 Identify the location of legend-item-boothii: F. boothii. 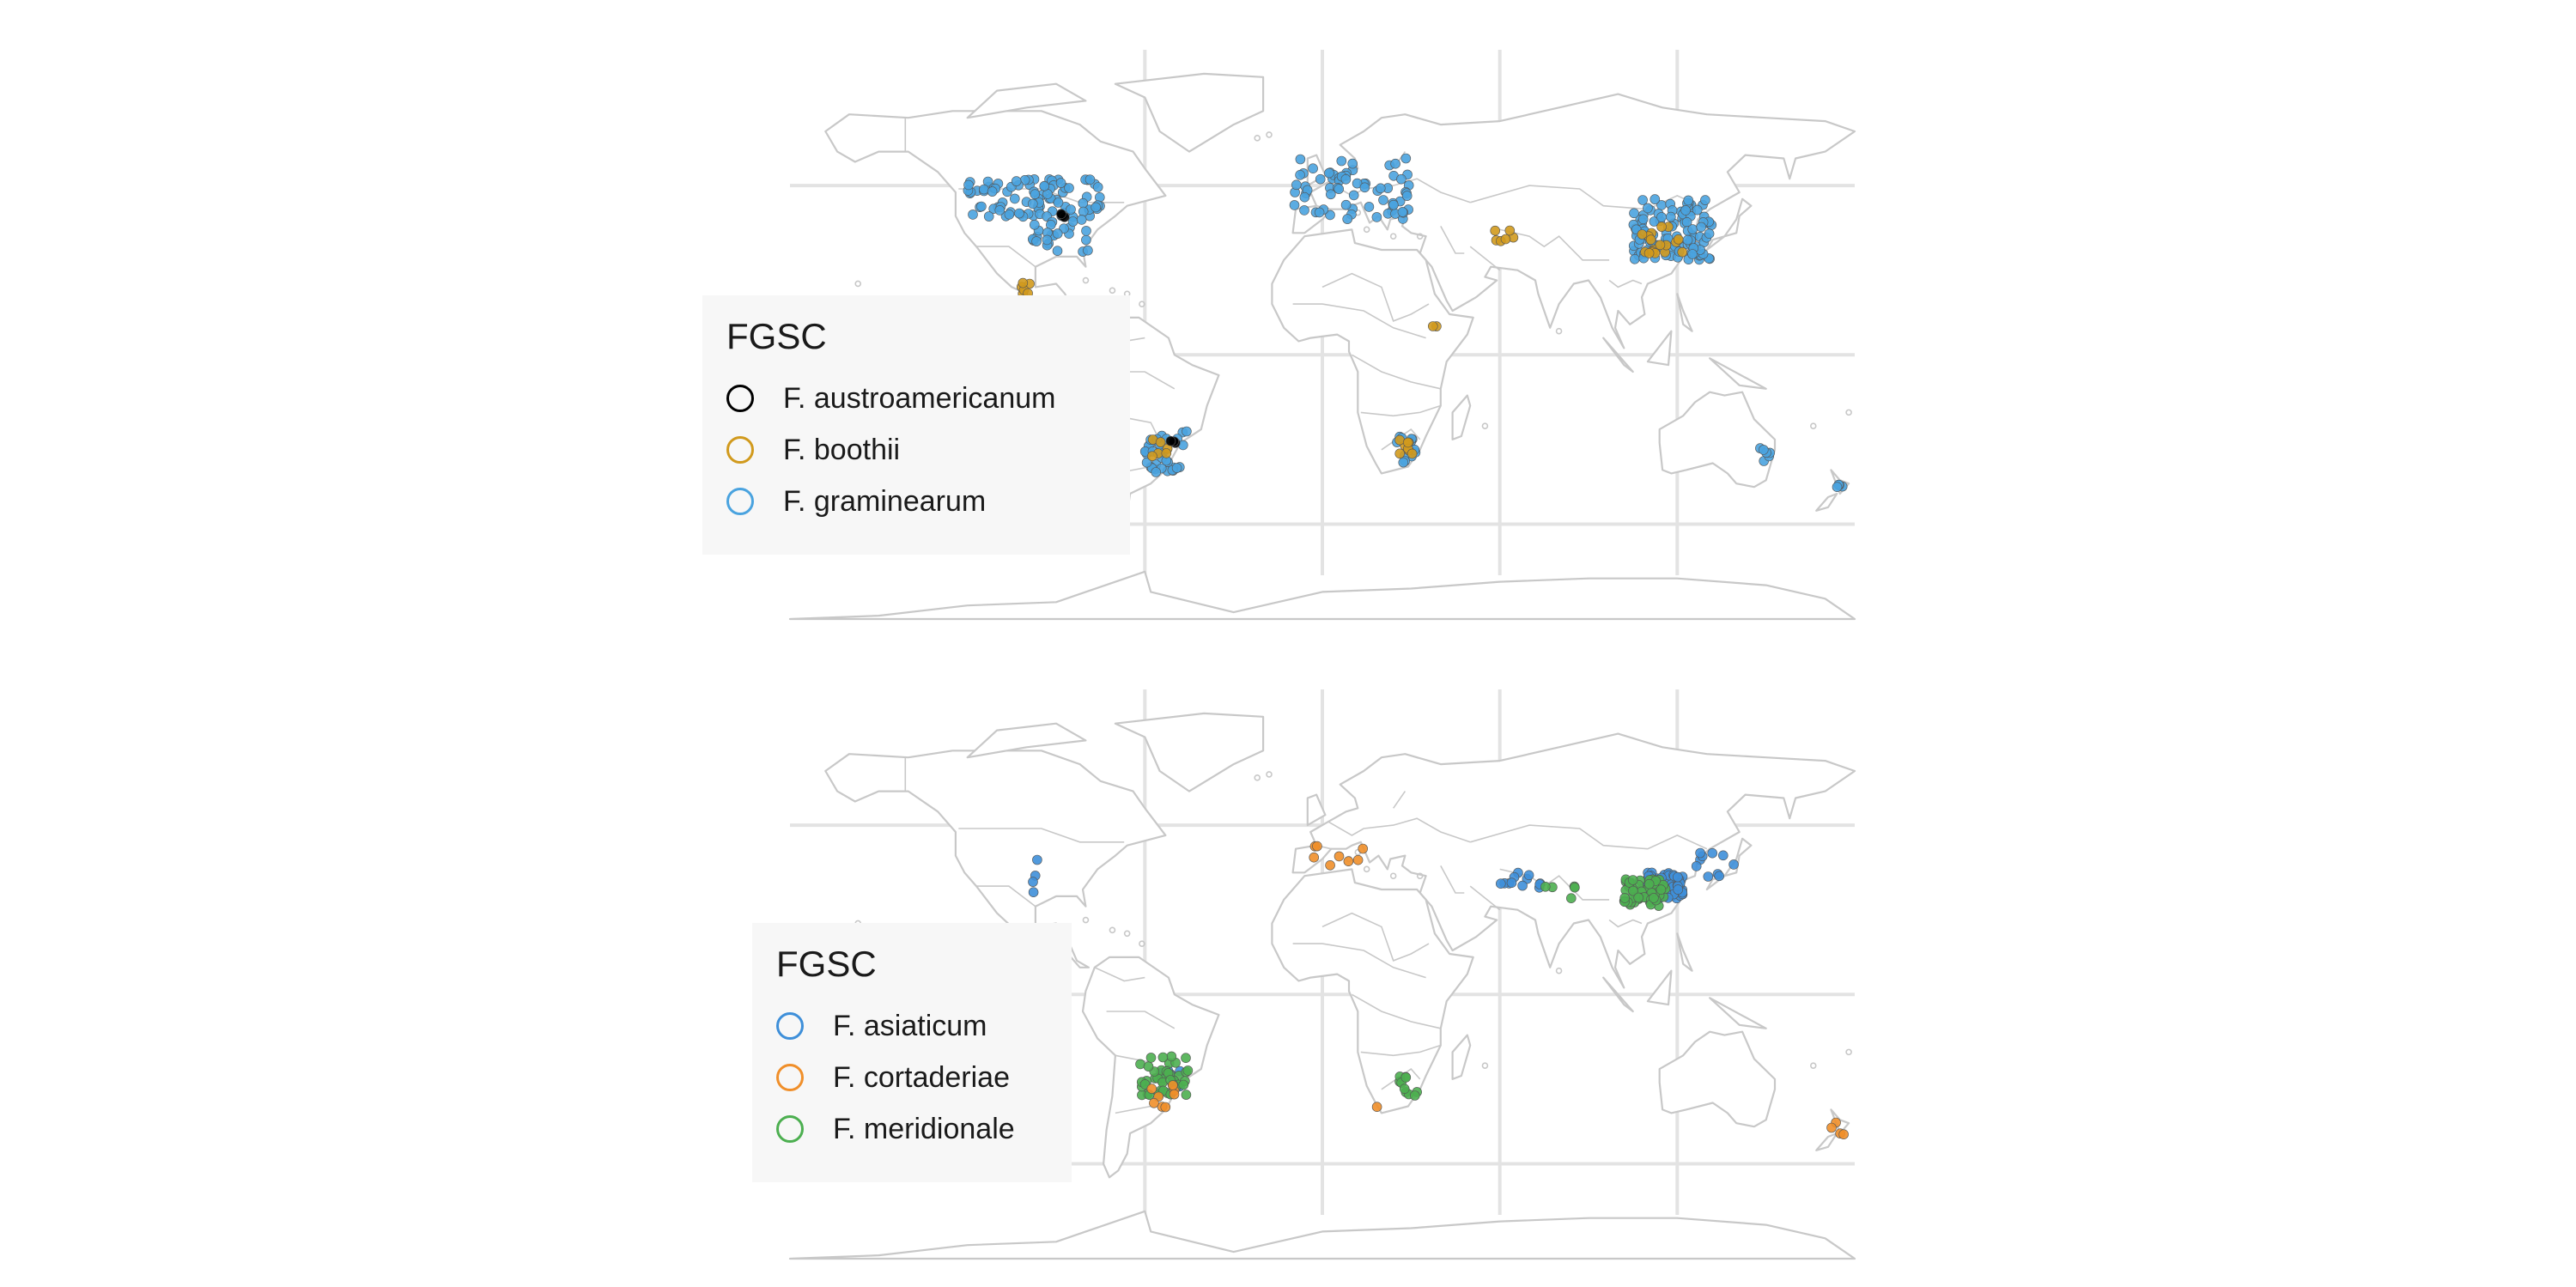
(917, 450).